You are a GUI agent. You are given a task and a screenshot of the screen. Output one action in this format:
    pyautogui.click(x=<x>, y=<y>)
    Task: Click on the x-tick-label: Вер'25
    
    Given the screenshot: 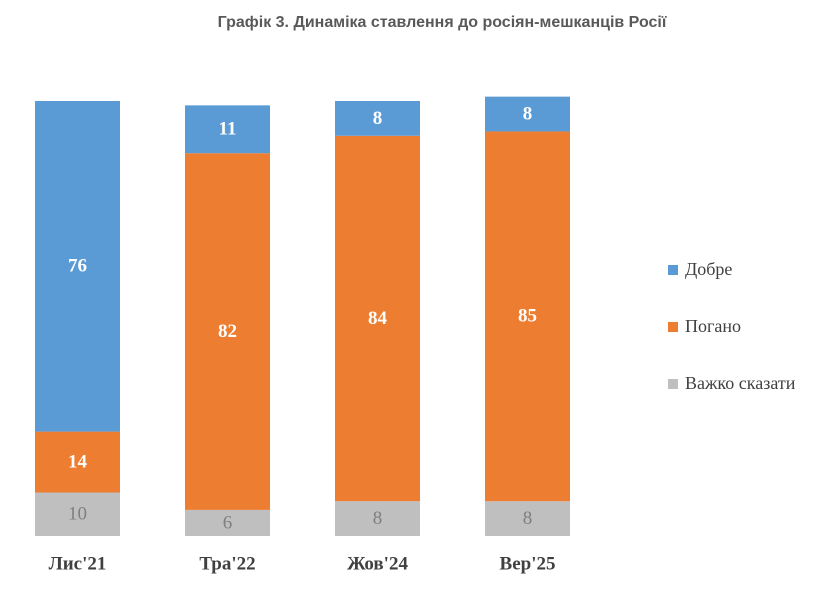 What is the action you would take?
    pyautogui.click(x=528, y=563)
    